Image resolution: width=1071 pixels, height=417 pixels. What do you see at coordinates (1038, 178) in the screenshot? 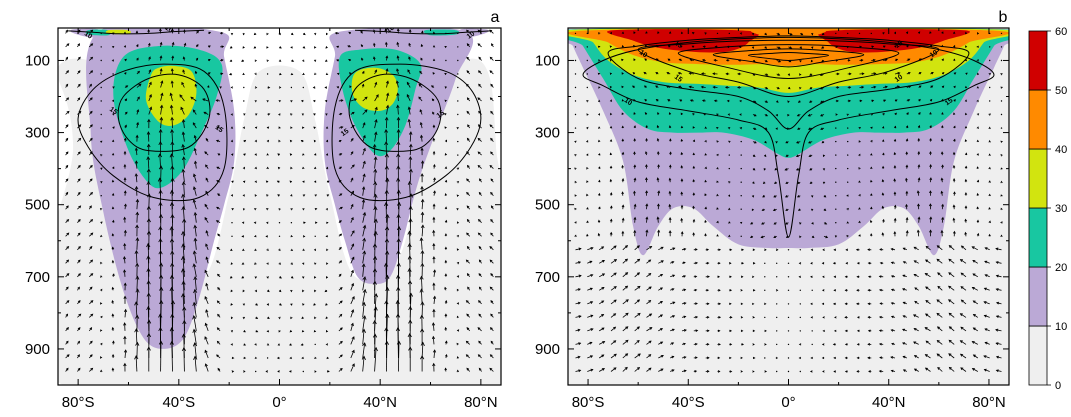
I see `colorbar-swatch` at bounding box center [1038, 178].